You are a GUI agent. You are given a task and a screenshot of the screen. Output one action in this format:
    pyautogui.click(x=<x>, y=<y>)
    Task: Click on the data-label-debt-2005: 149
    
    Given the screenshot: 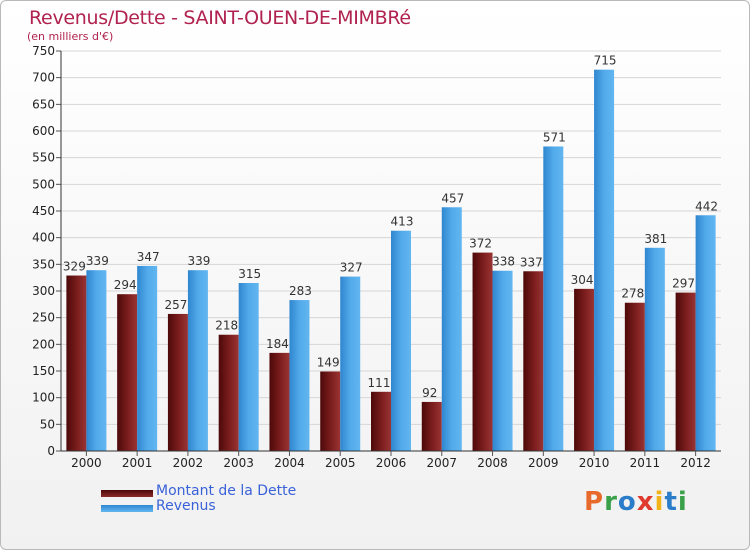 What is the action you would take?
    pyautogui.click(x=328, y=363)
    